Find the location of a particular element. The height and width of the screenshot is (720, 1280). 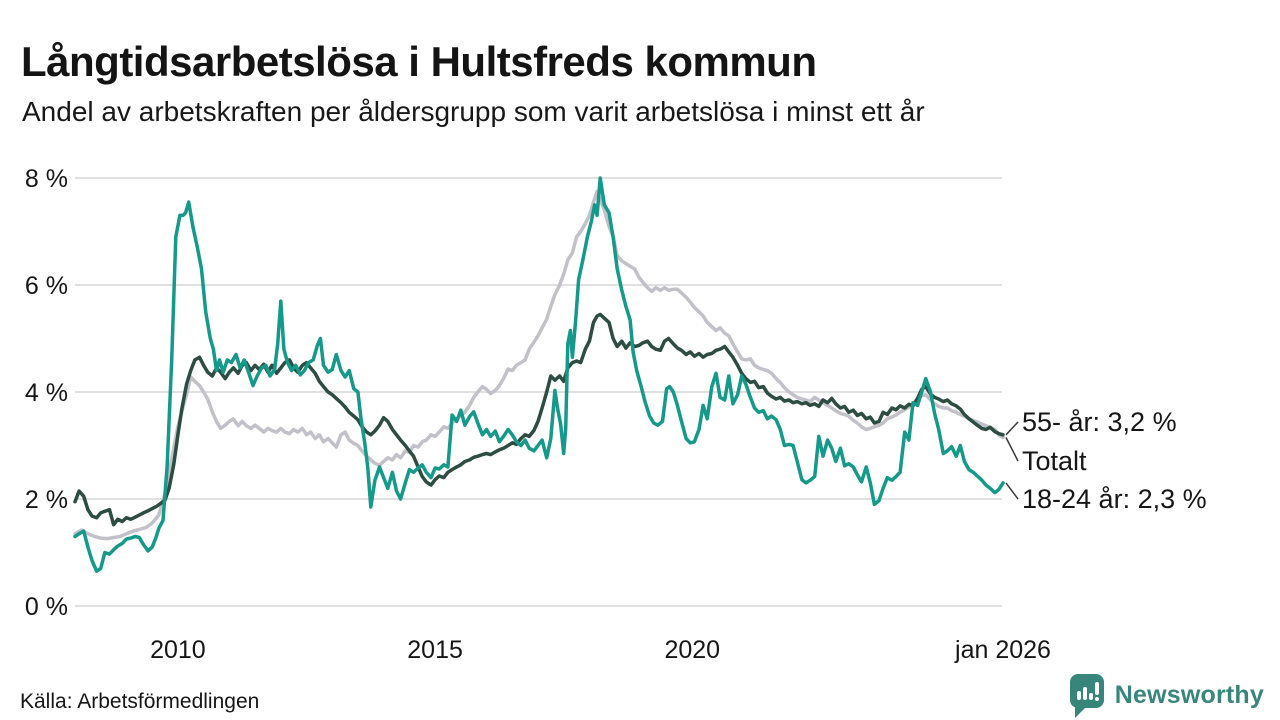

newsworthy-logo: Newsworthy is located at coordinates (1166, 695).